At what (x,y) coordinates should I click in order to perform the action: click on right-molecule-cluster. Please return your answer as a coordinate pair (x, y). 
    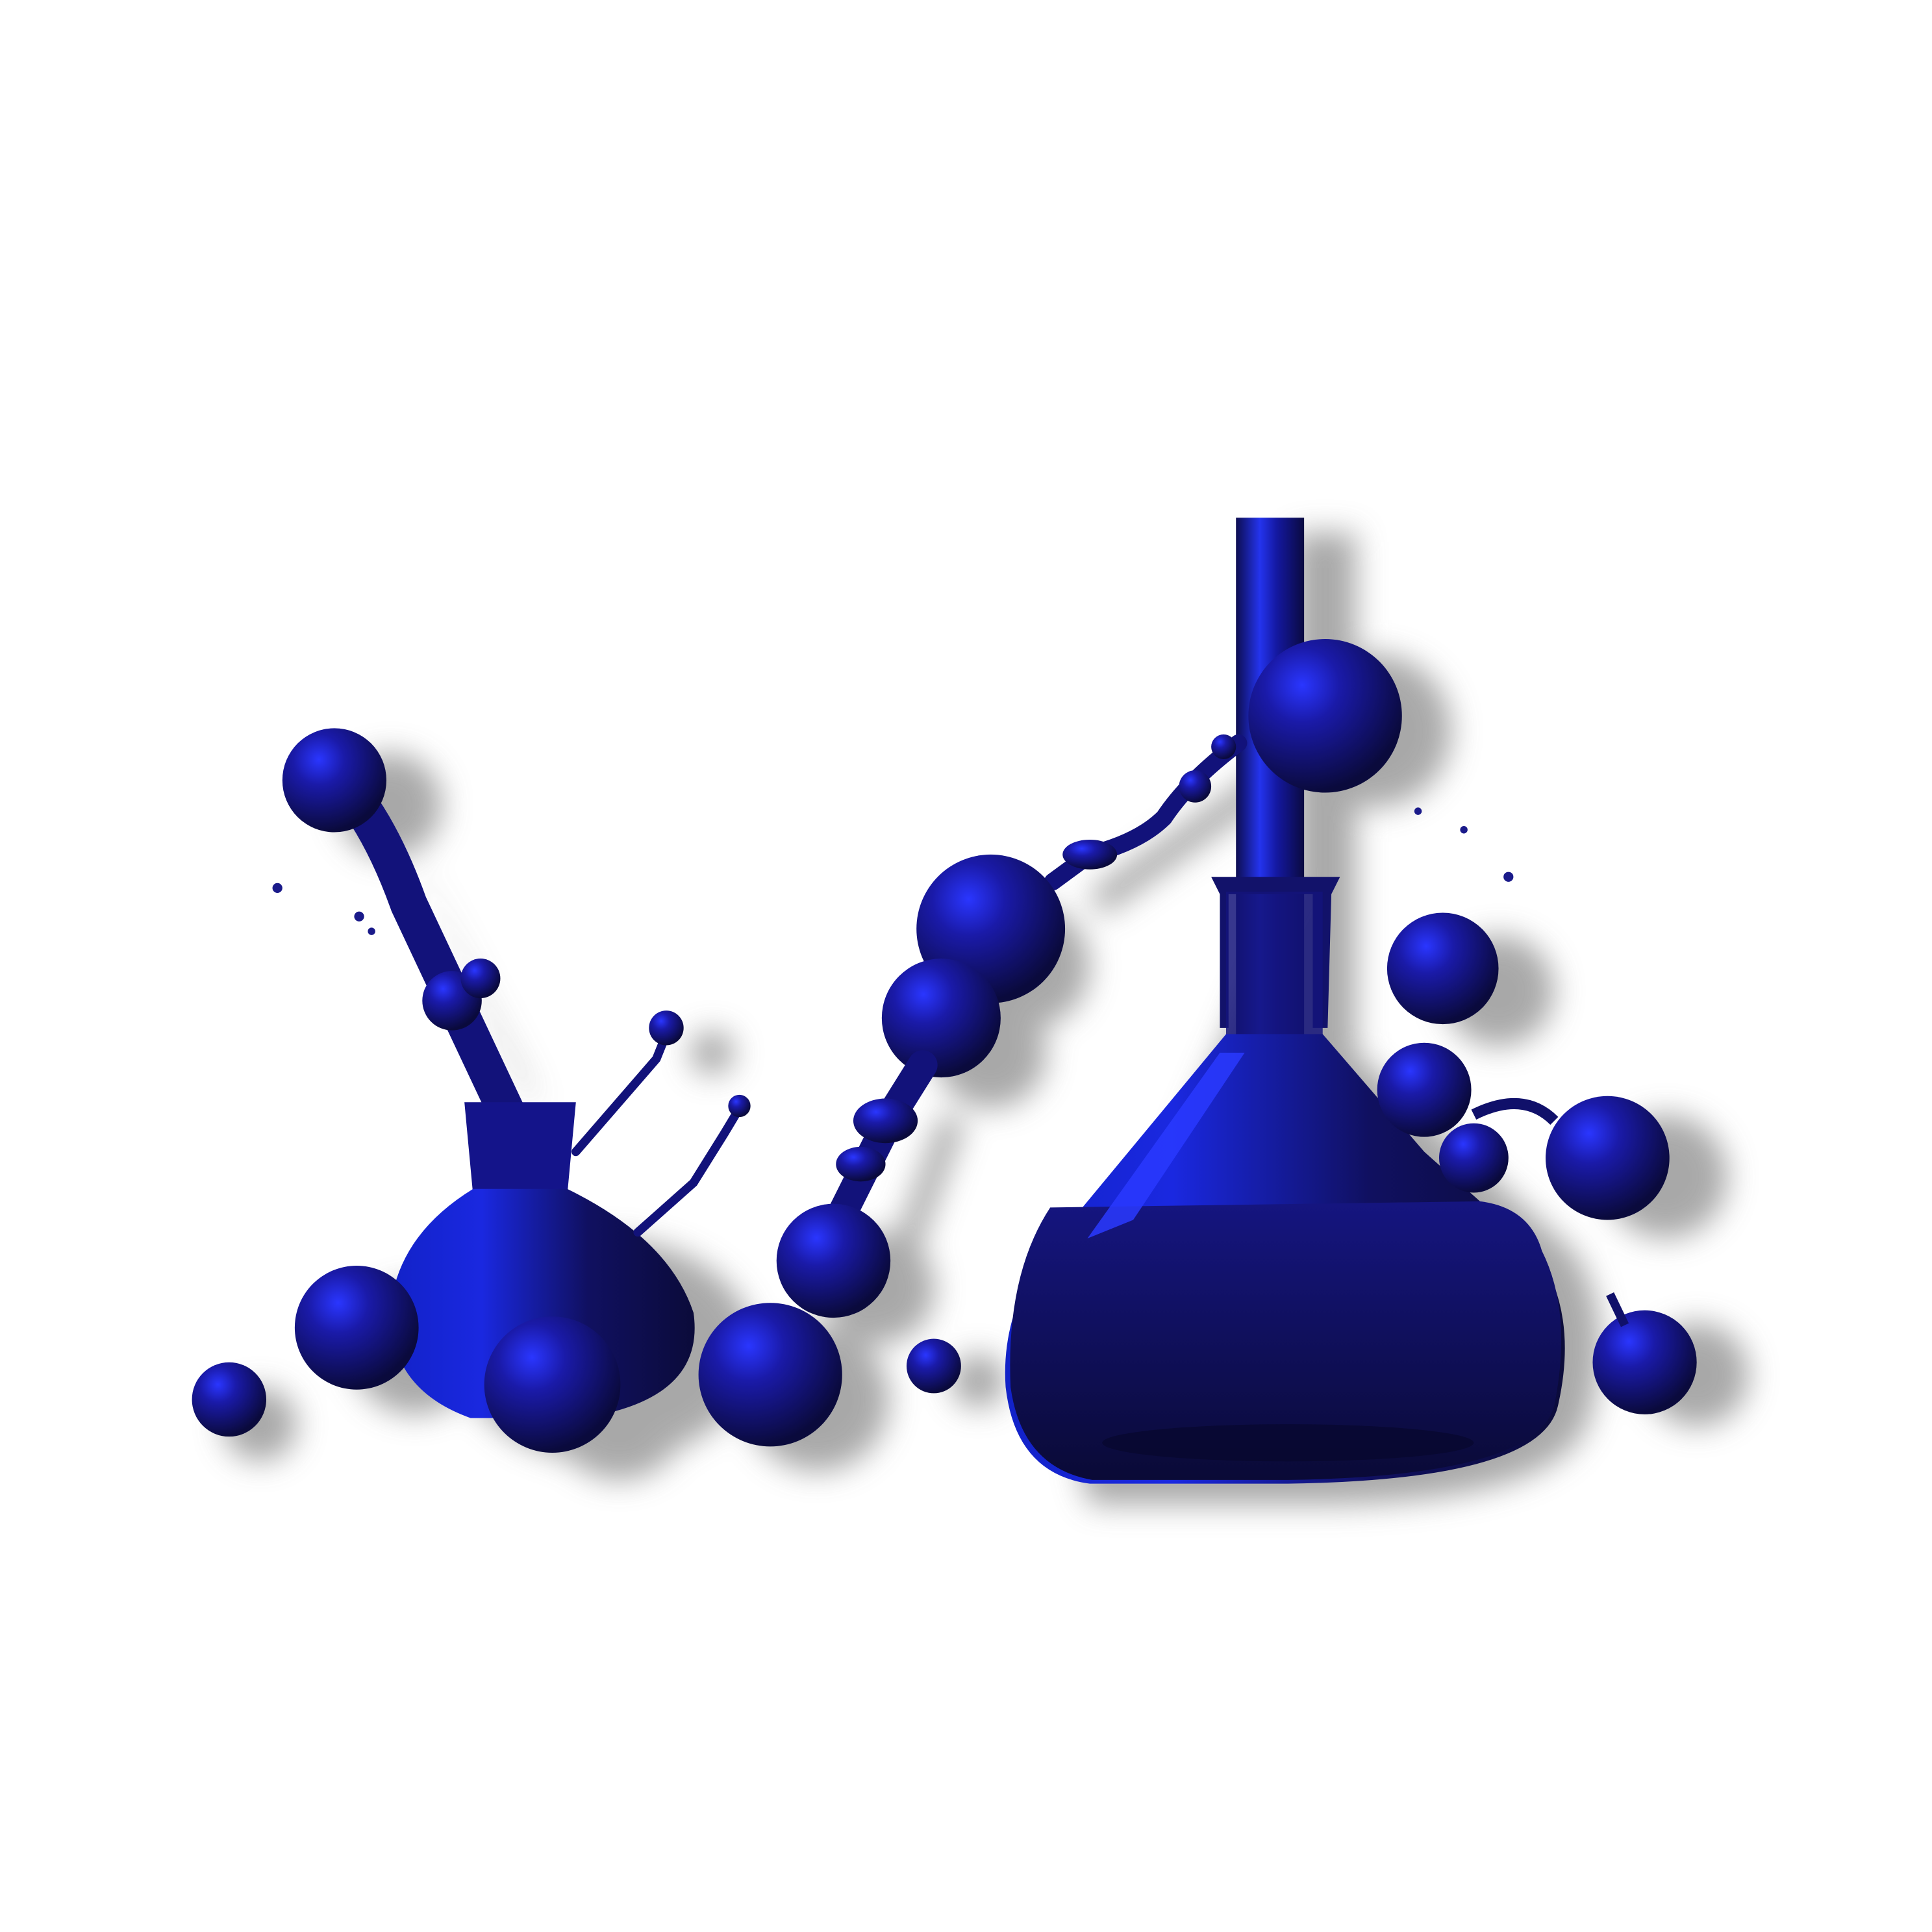
    Looking at the image, I should click on (1472, 1026).